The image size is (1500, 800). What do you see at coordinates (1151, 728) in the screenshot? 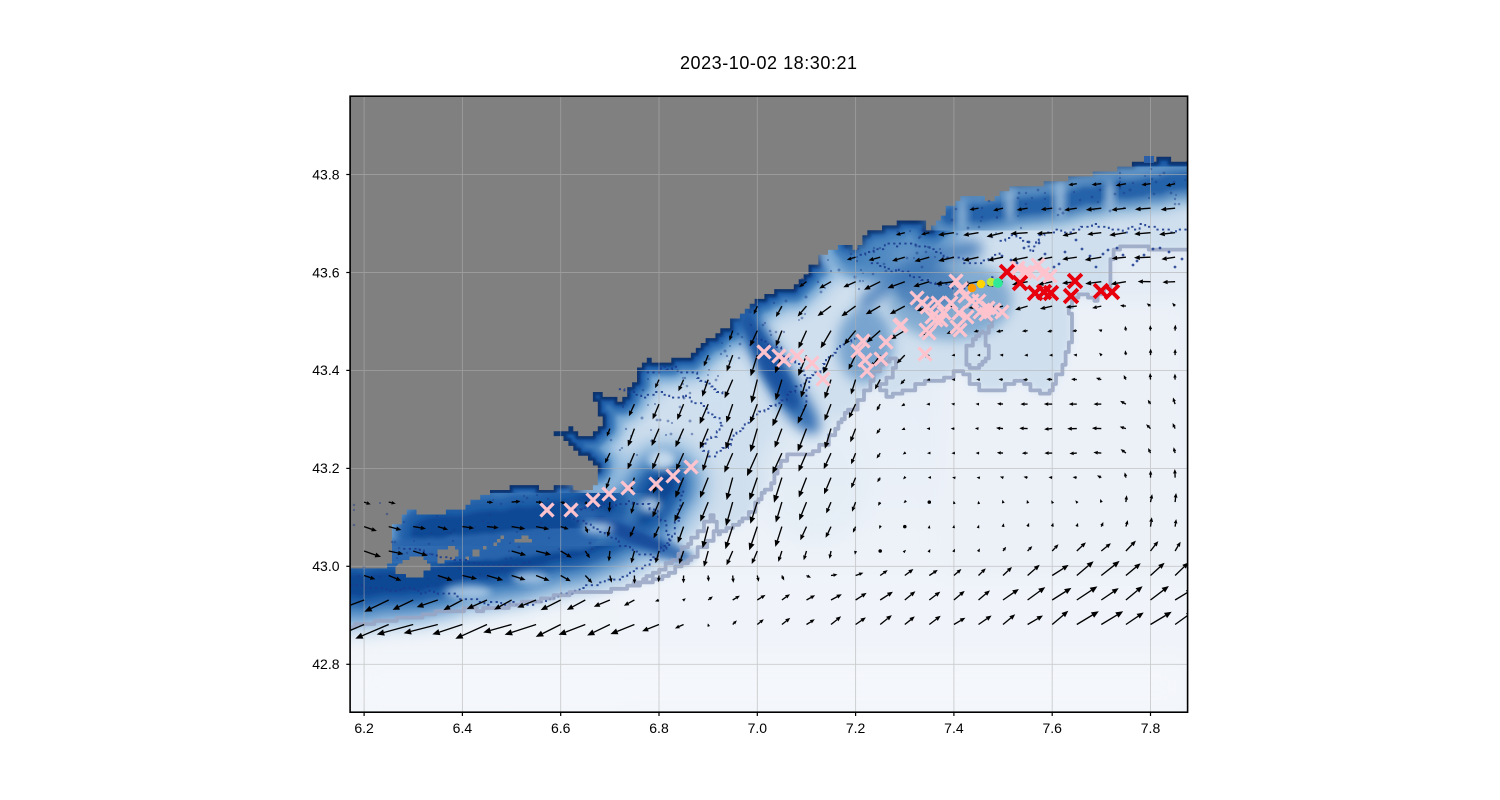
I see `svg-text: 7.8` at bounding box center [1151, 728].